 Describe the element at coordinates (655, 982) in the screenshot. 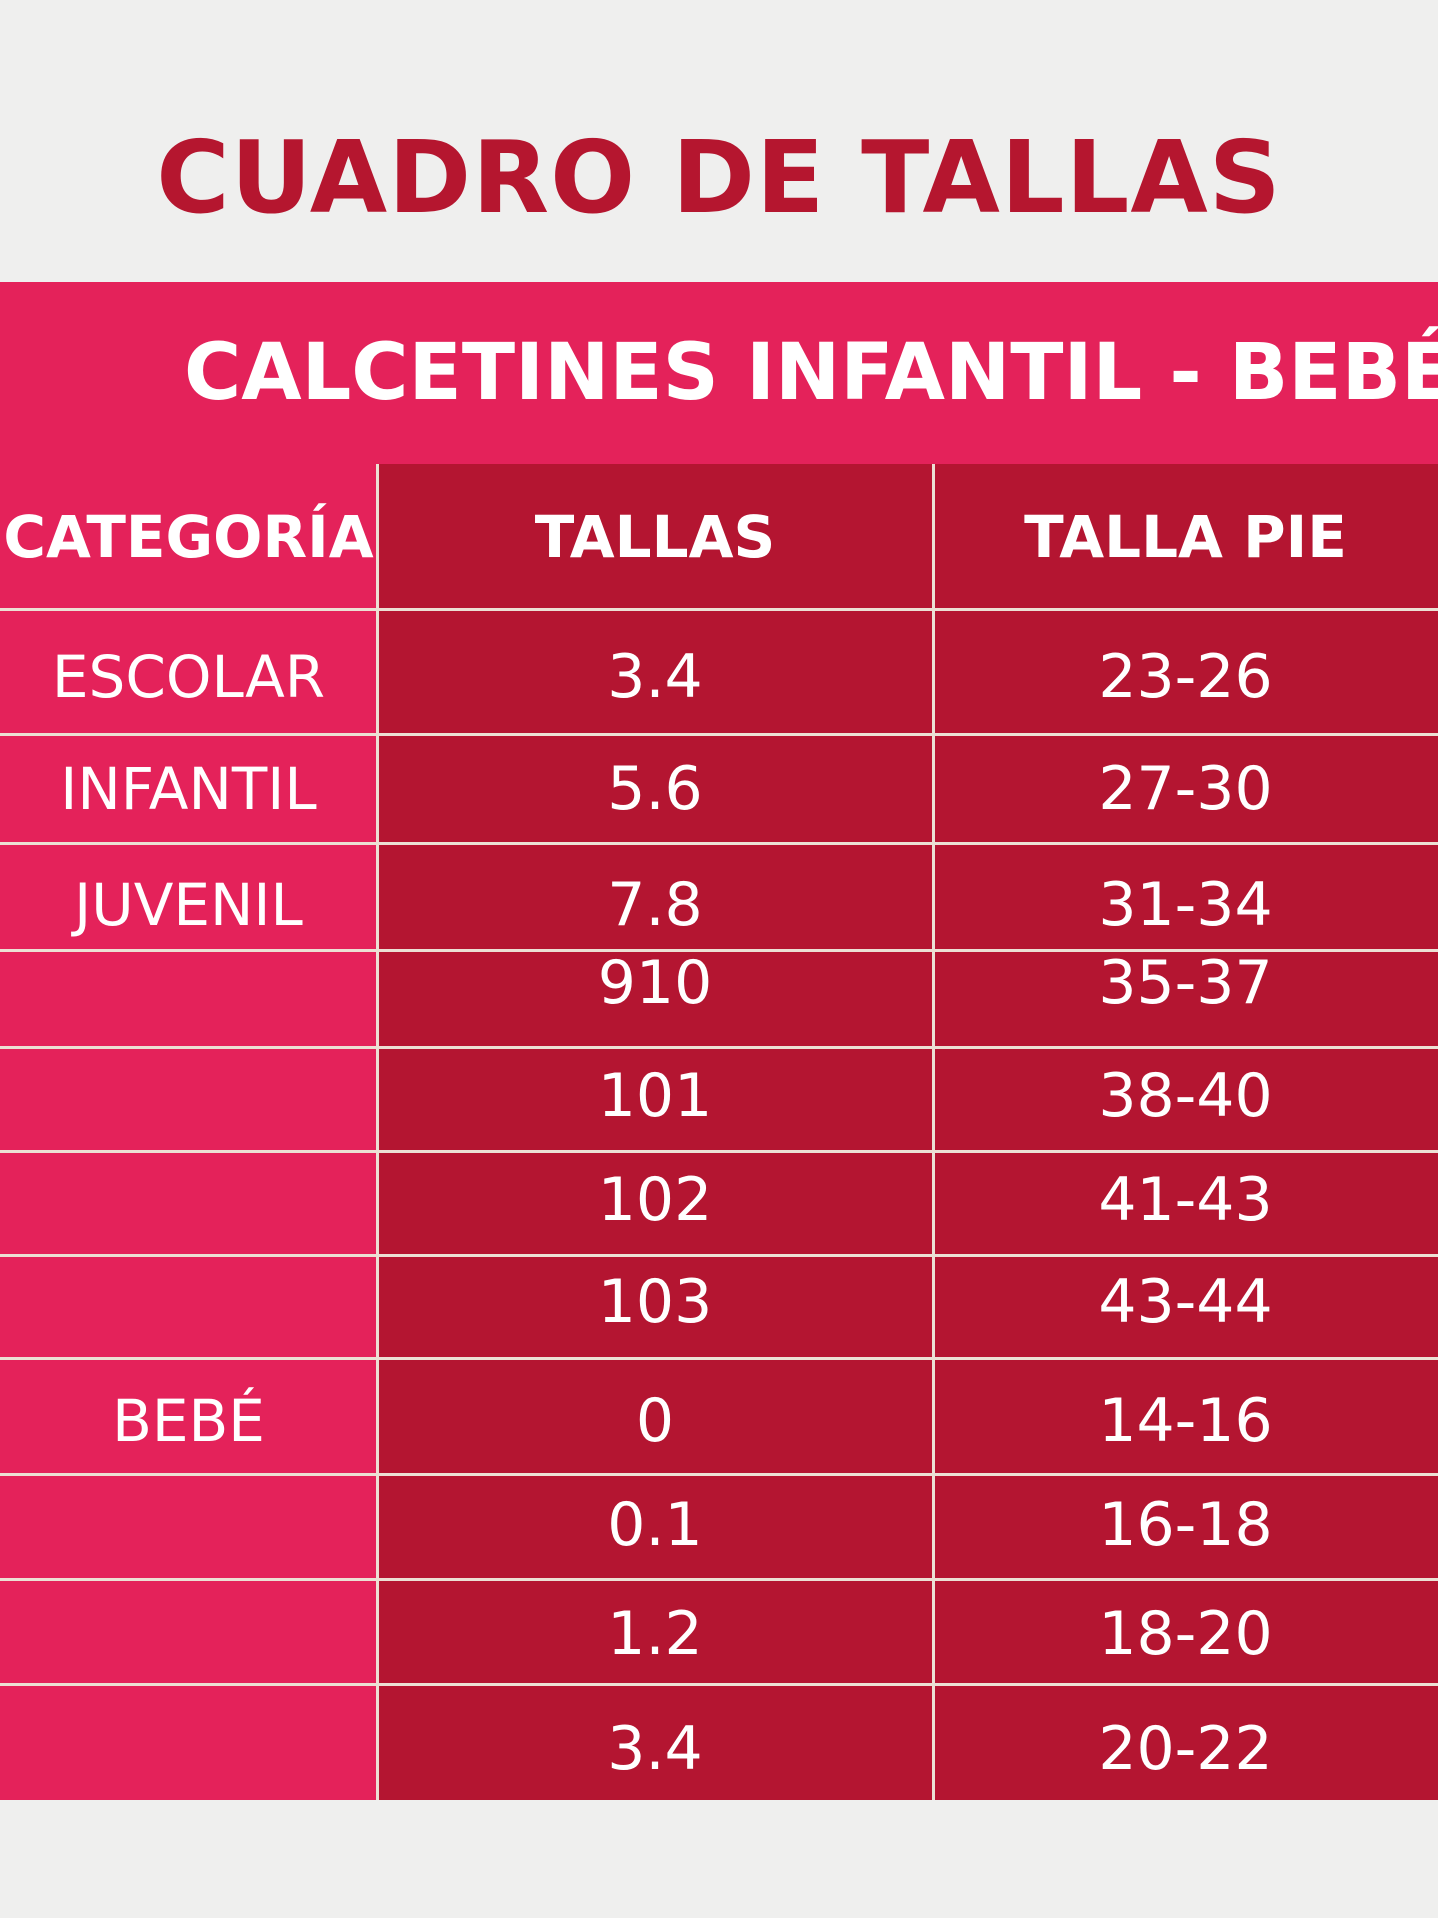

I see `talla-cell: 910` at that location.